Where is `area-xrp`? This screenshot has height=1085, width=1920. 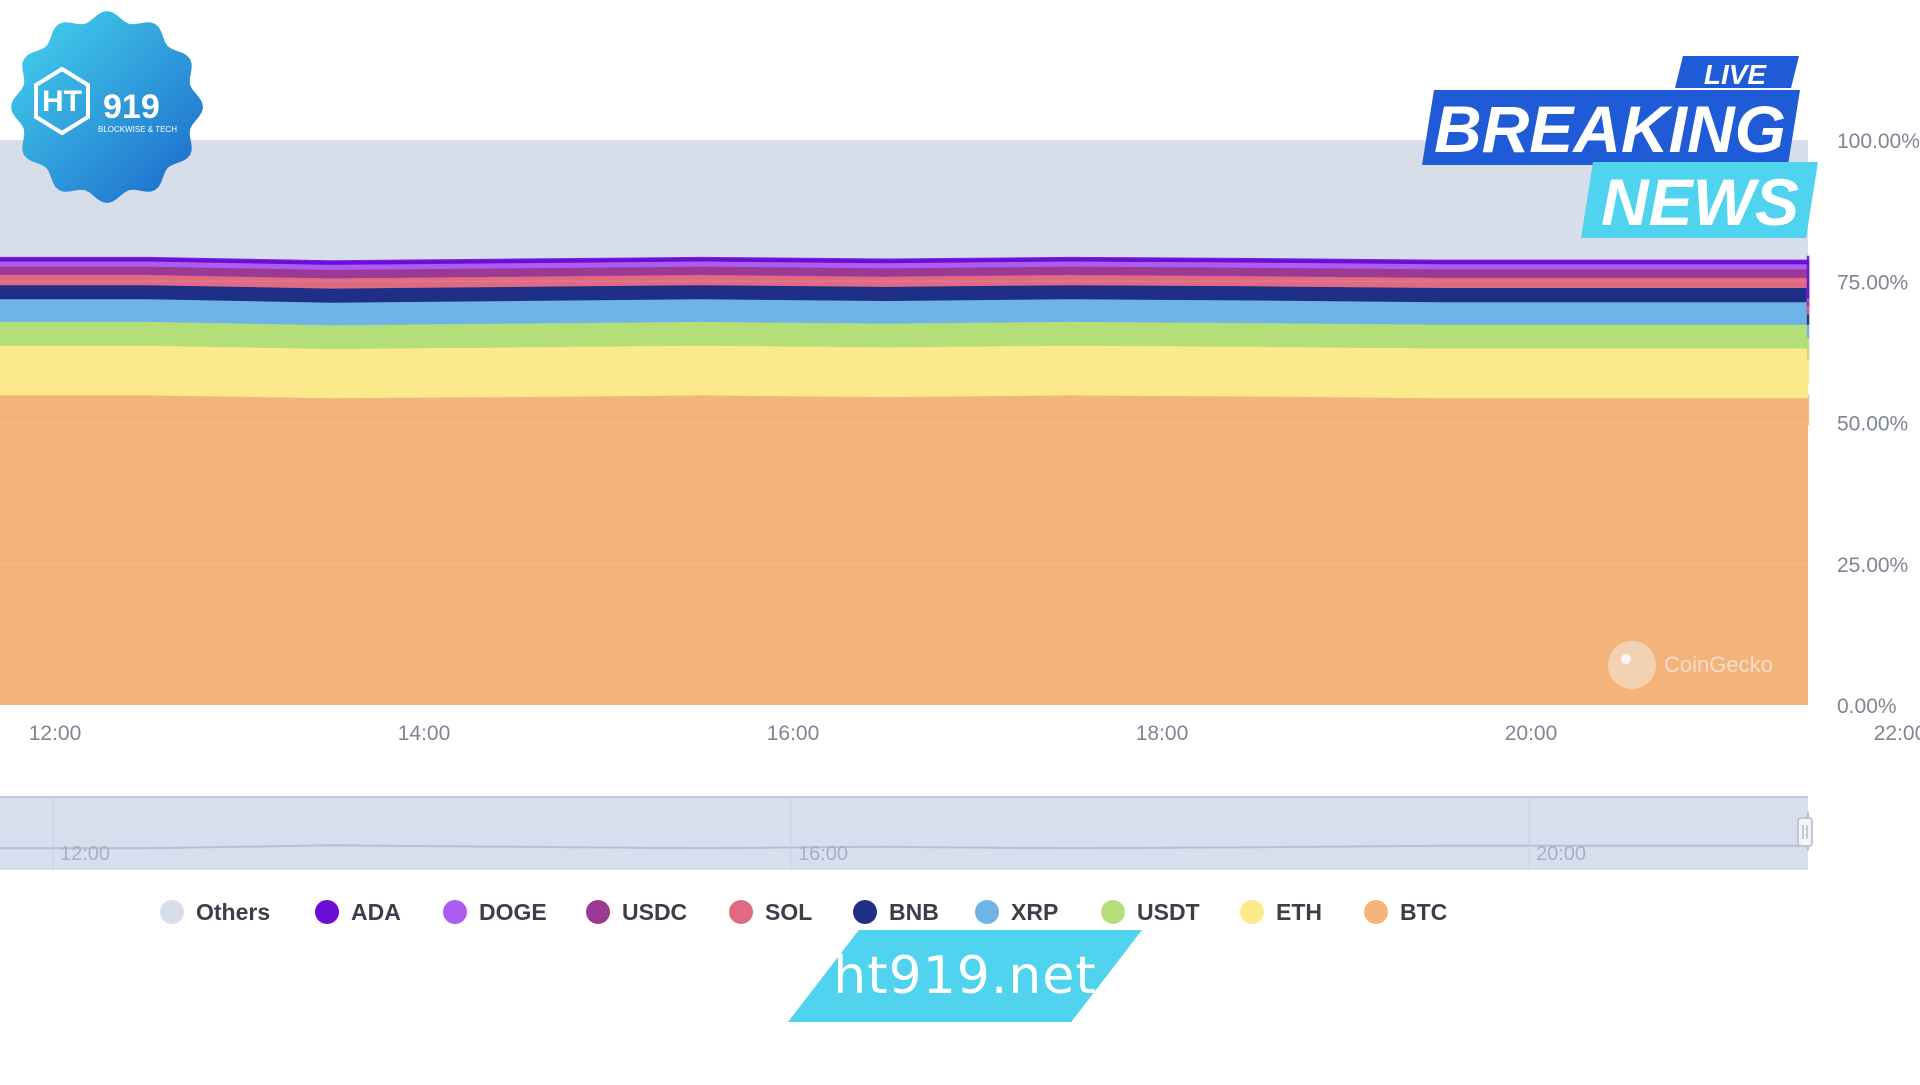 area-xrp is located at coordinates (904, 328).